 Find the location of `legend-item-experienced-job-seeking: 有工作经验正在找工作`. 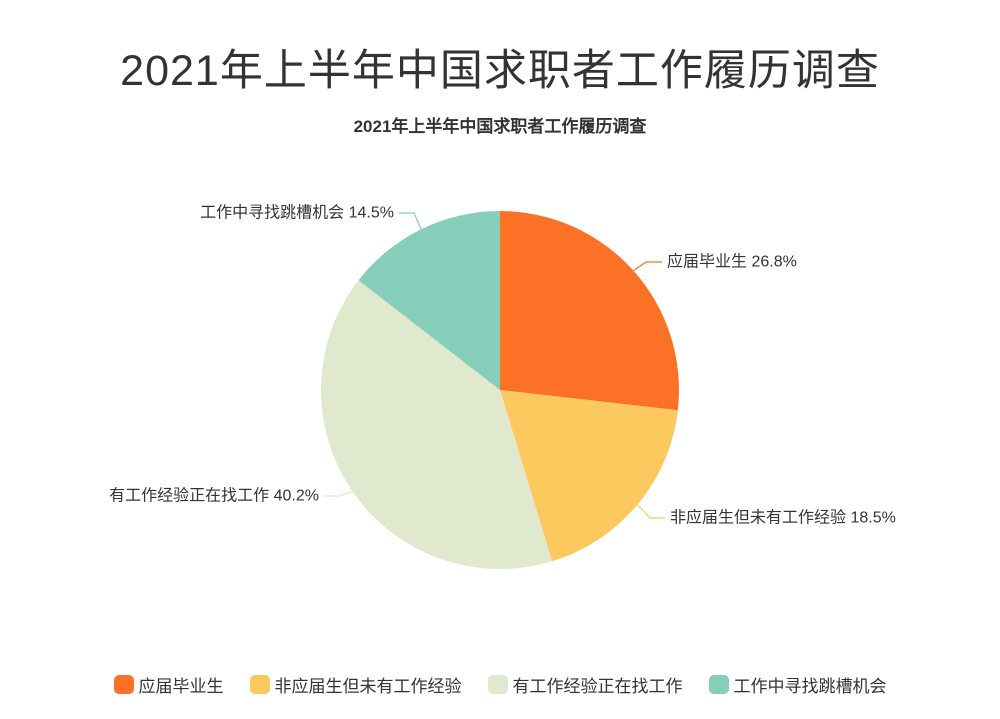

legend-item-experienced-job-seeking: 有工作经验正在找工作 is located at coordinates (585, 684).